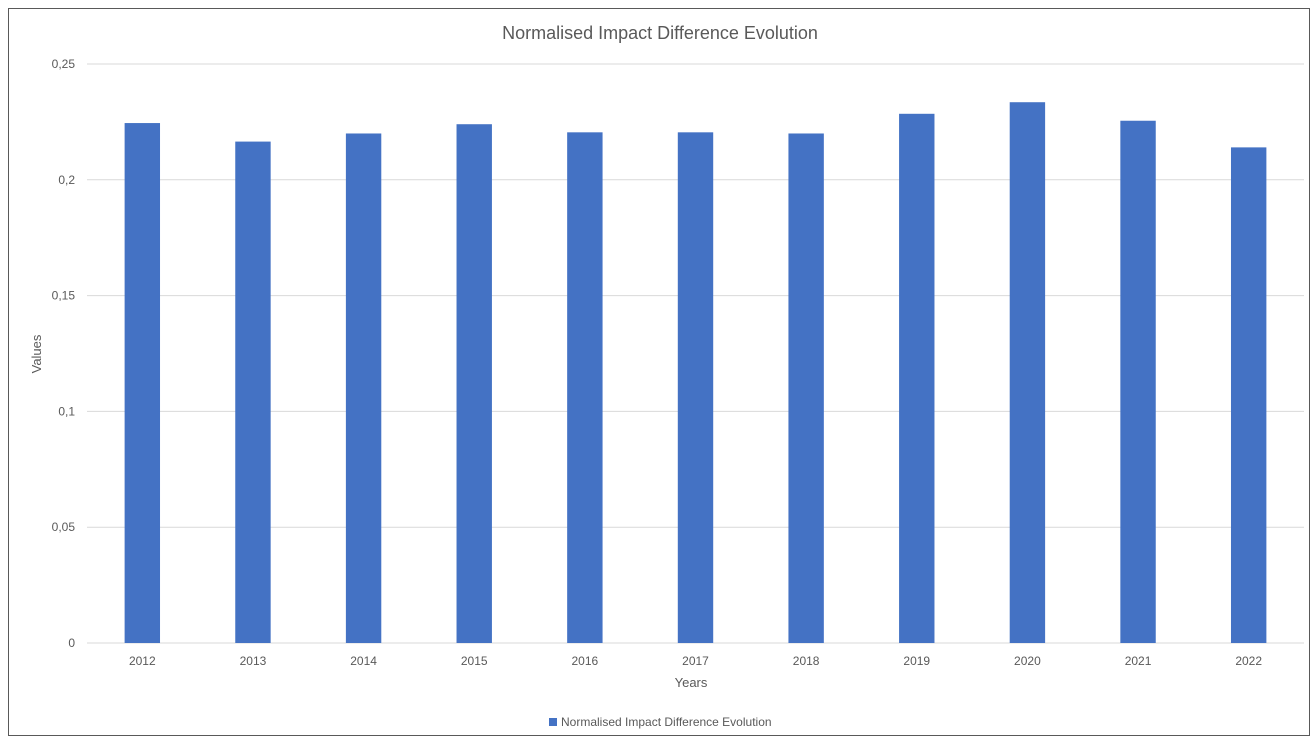  What do you see at coordinates (695, 387) in the screenshot?
I see `bar-2017` at bounding box center [695, 387].